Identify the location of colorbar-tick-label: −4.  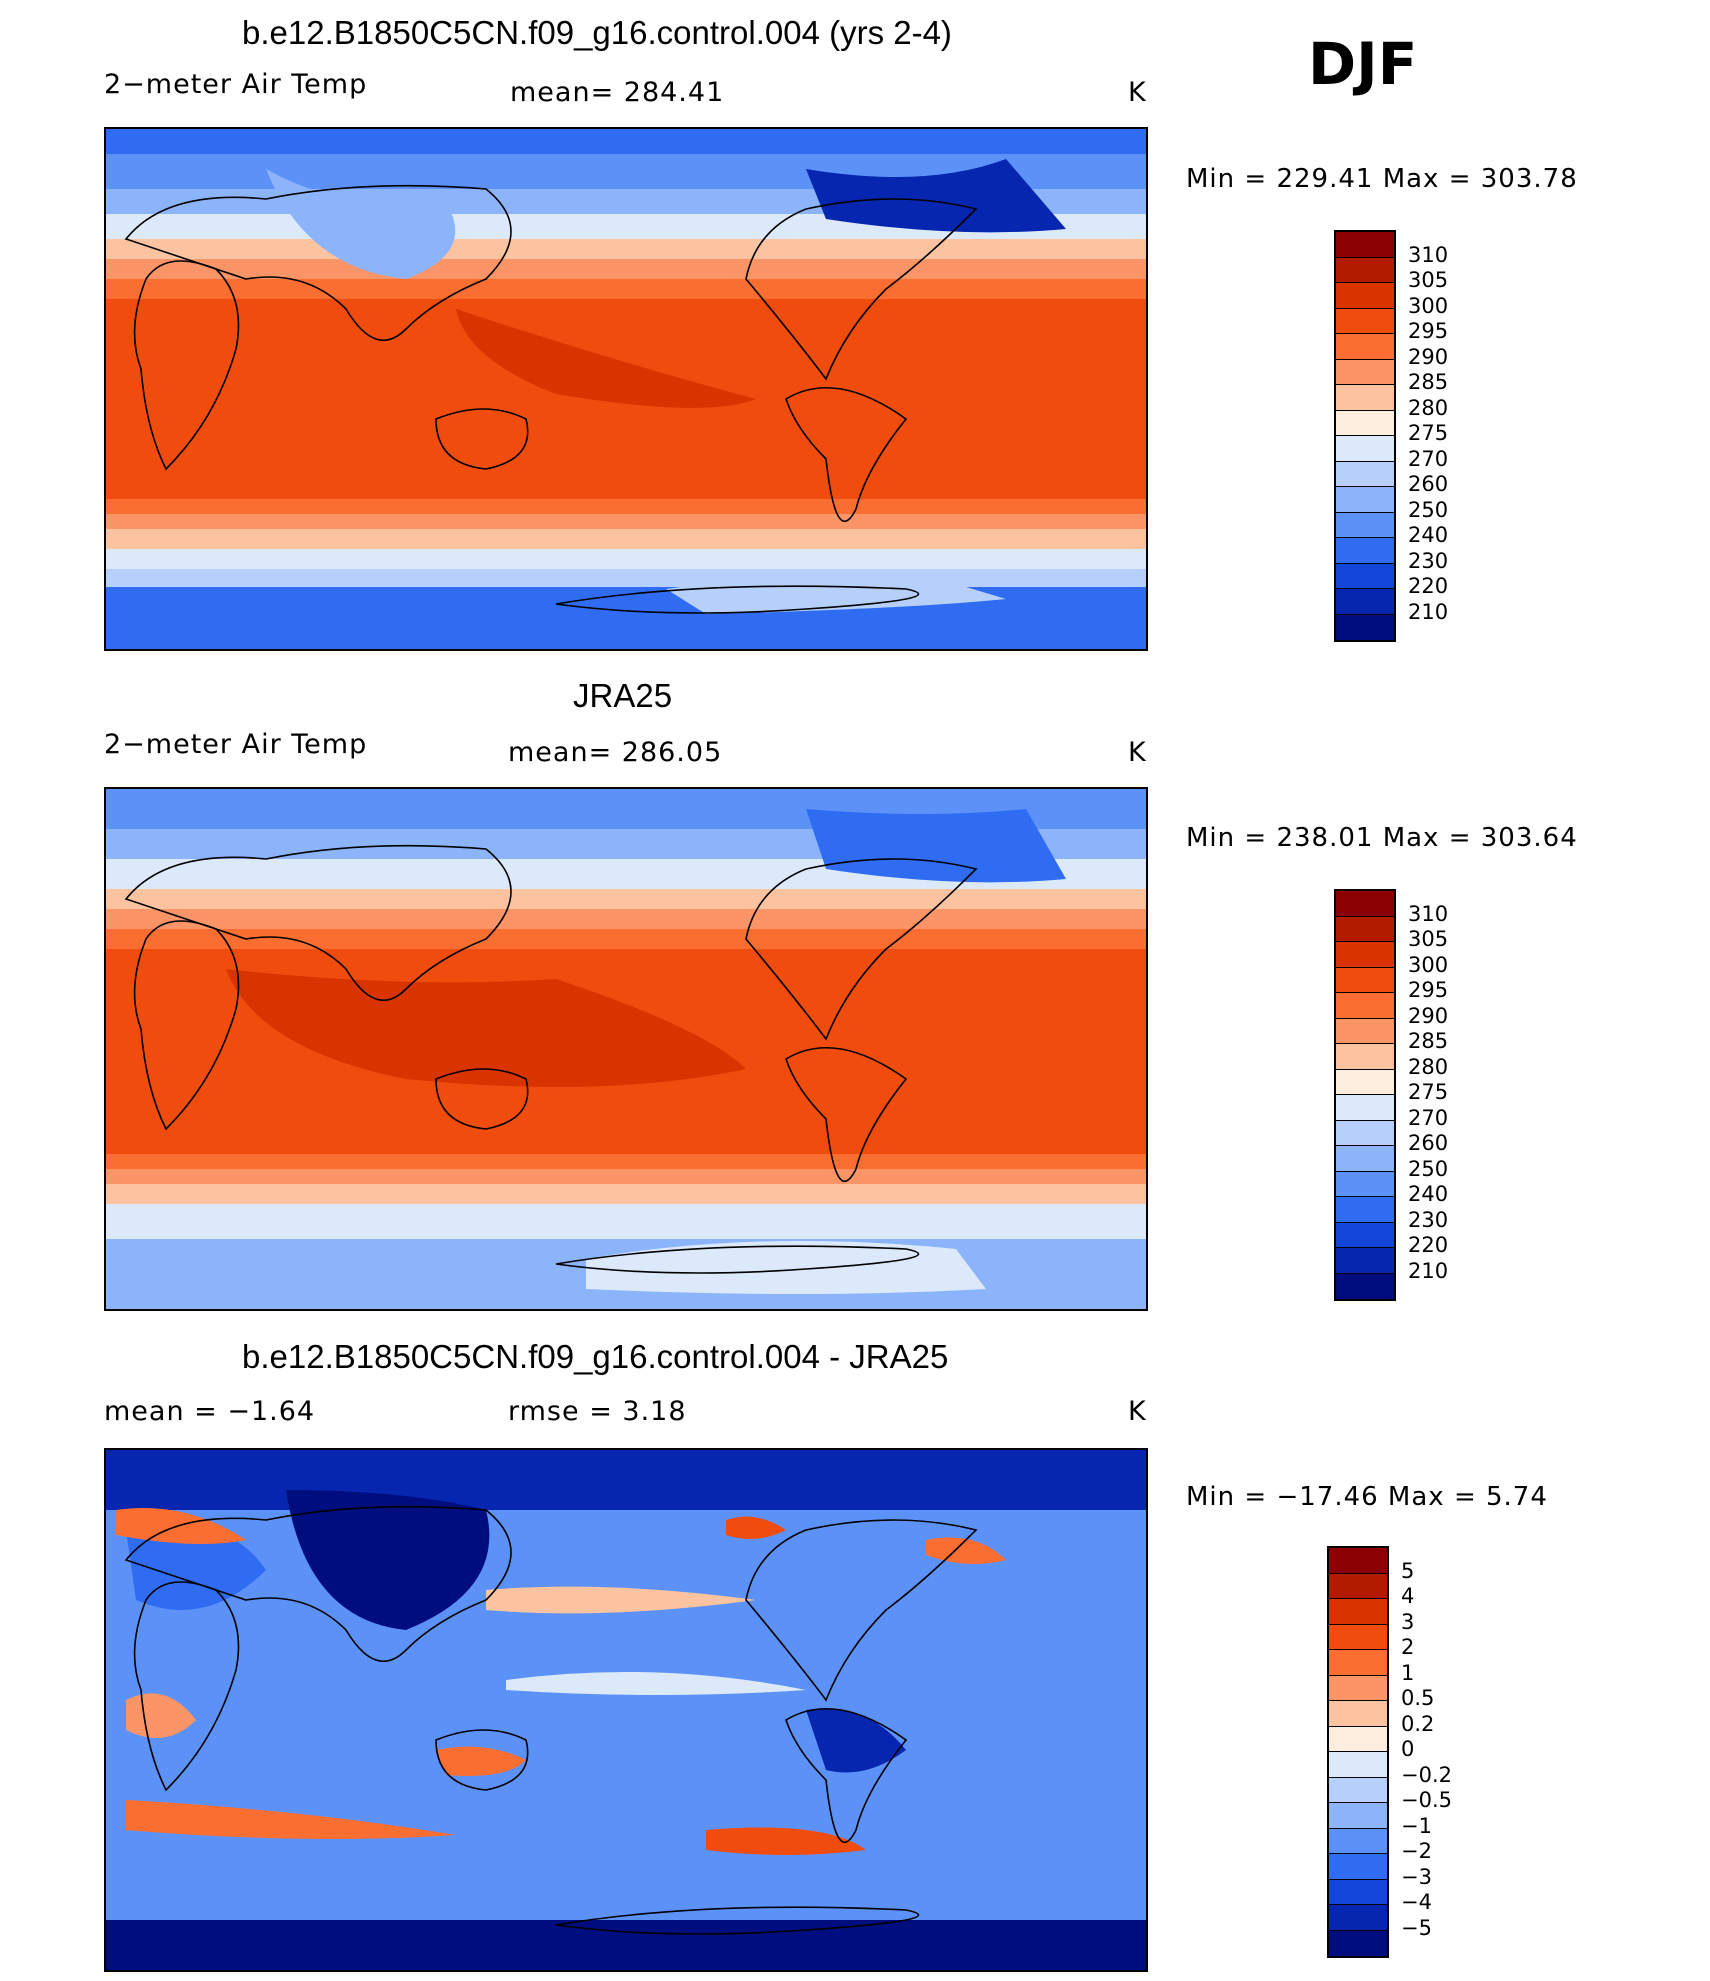
(1416, 1902).